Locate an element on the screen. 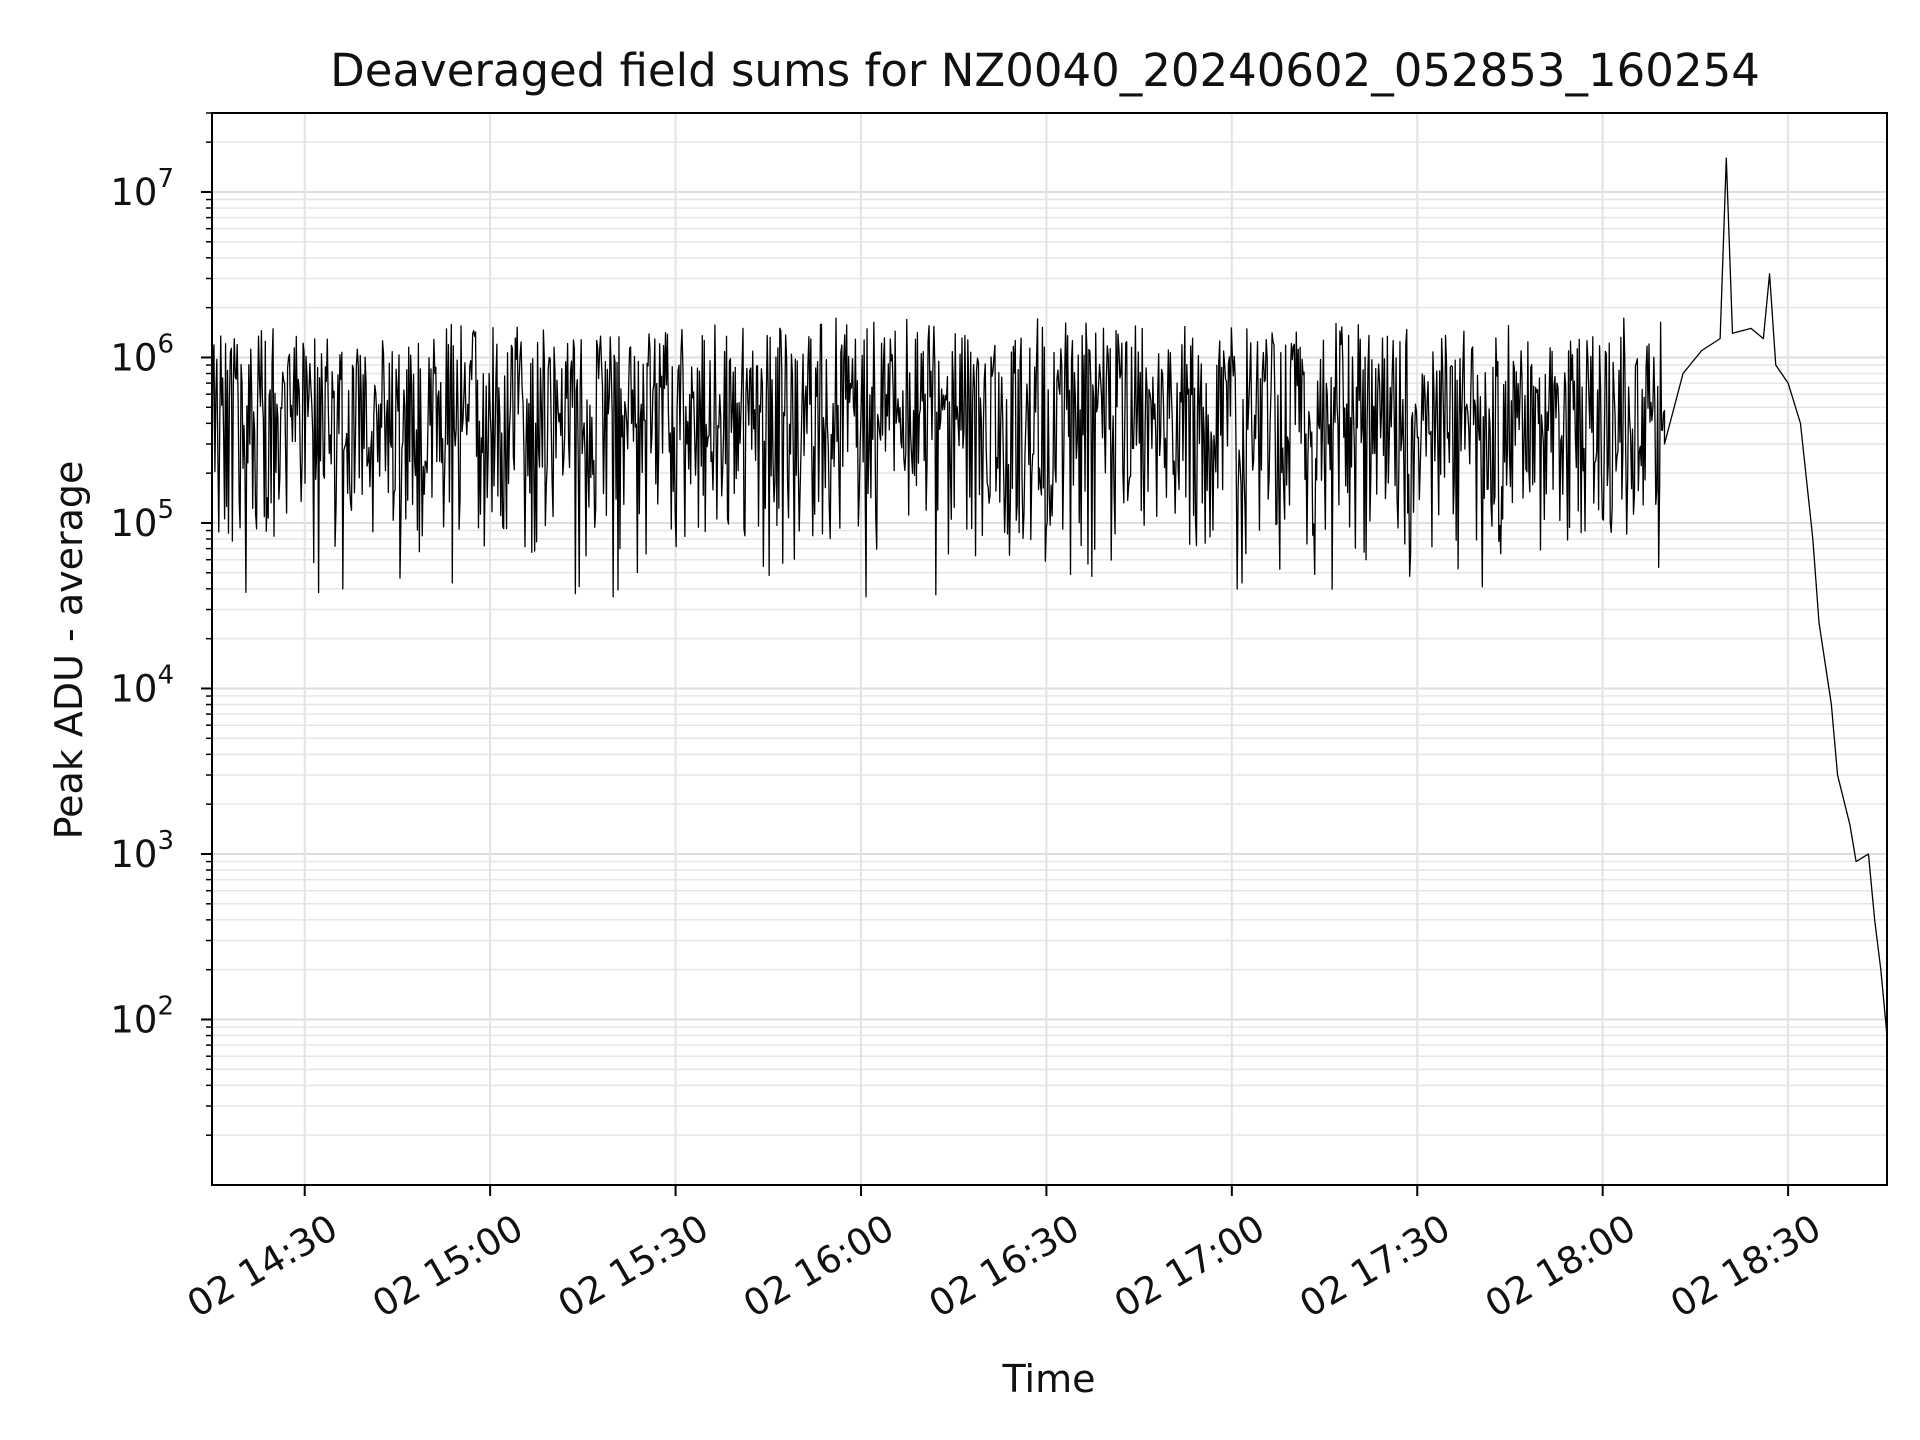  x-tick-label: 02 16:30 is located at coordinates (1004, 1266).